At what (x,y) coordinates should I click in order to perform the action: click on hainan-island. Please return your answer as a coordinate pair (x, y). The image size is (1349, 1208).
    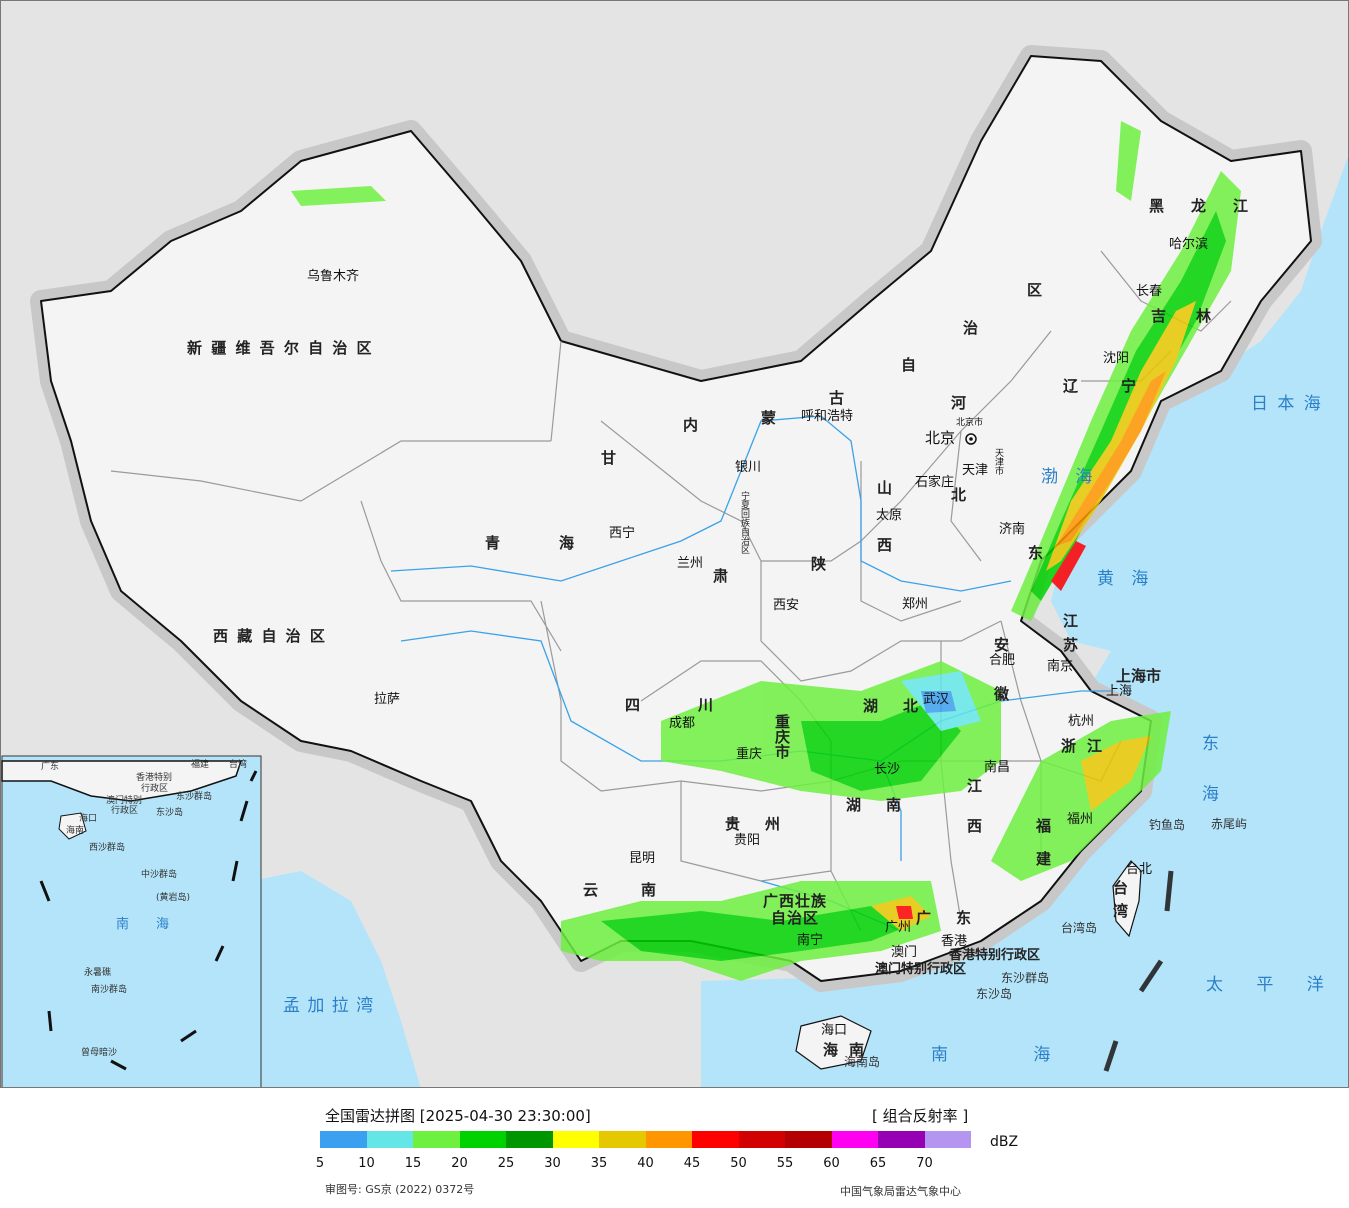
    Looking at the image, I should click on (833, 1042).